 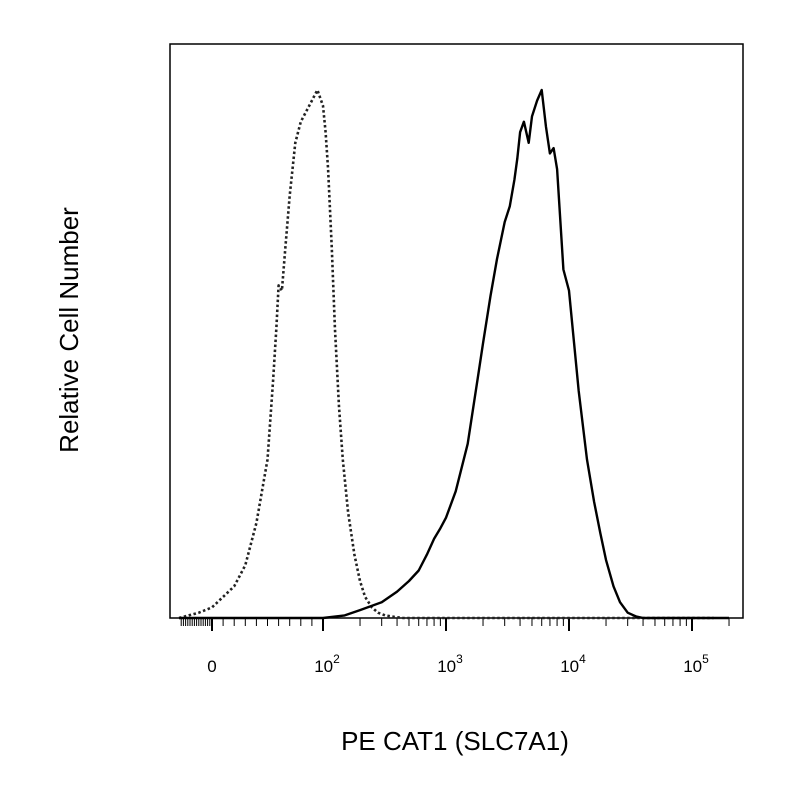 I want to click on x-axis-title: PE CAT1 (SLC7A1), so click(x=455, y=741).